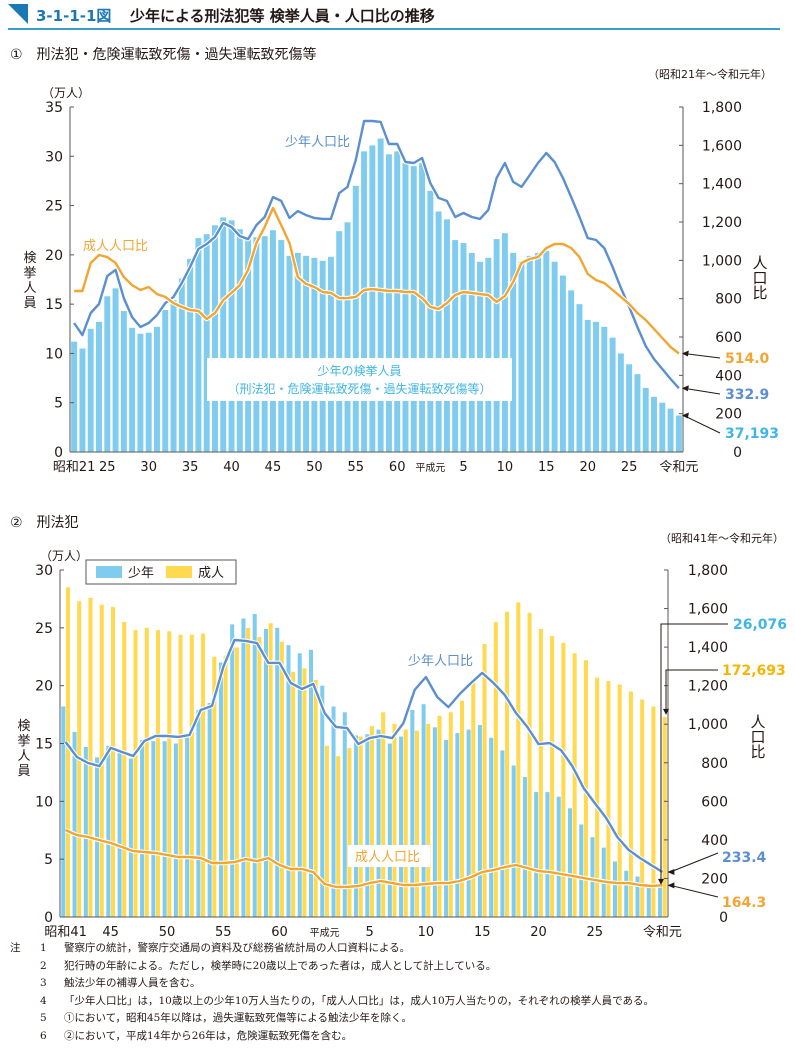 This screenshot has height=1053, width=795. I want to click on chart1-left-axis-title-char: 人, so click(29, 288).